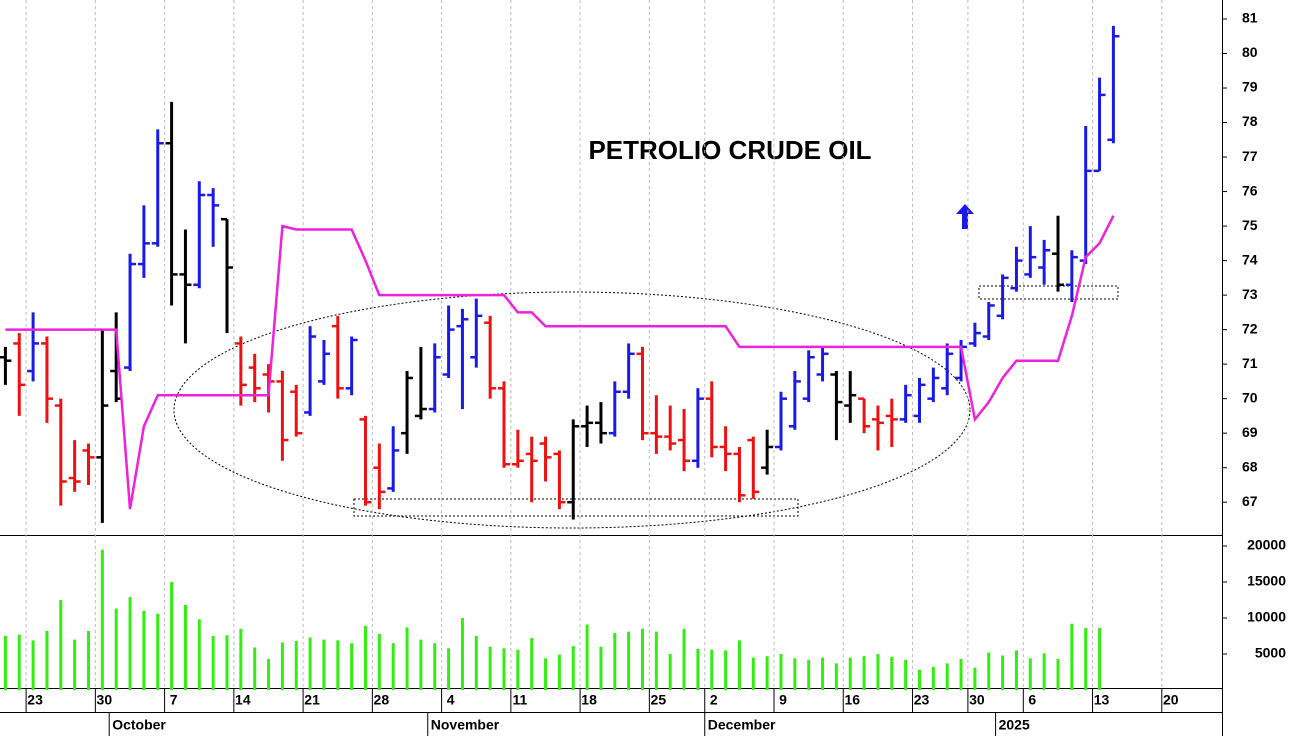 This screenshot has height=736, width=1294. I want to click on x-tick-label: 20, so click(1171, 700).